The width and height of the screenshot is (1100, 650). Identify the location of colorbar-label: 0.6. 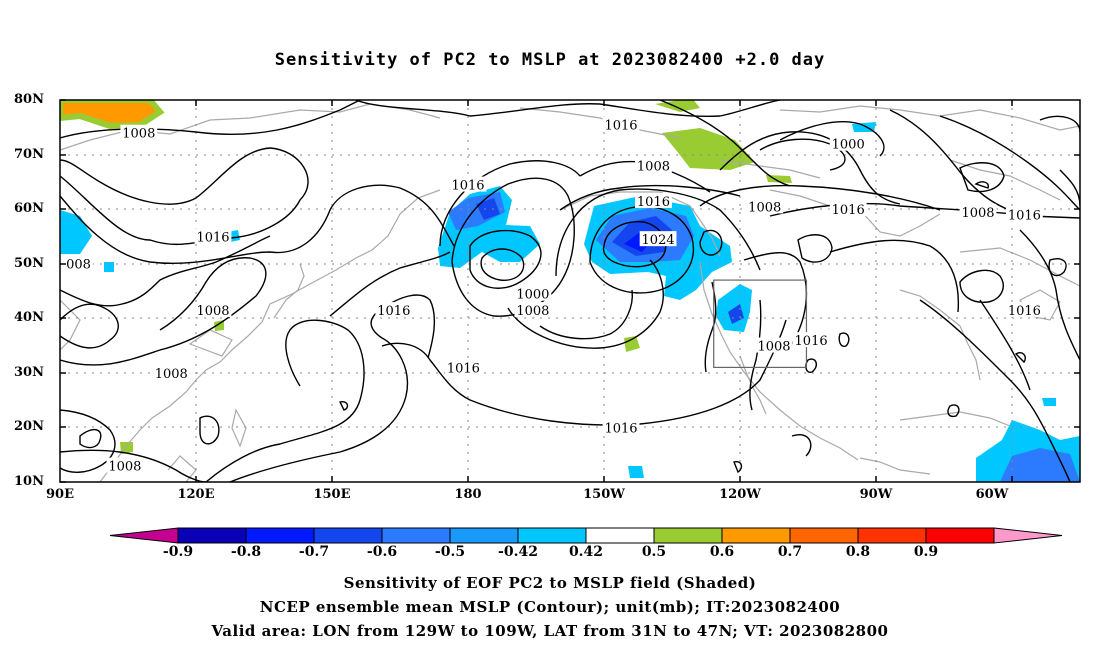
(722, 552).